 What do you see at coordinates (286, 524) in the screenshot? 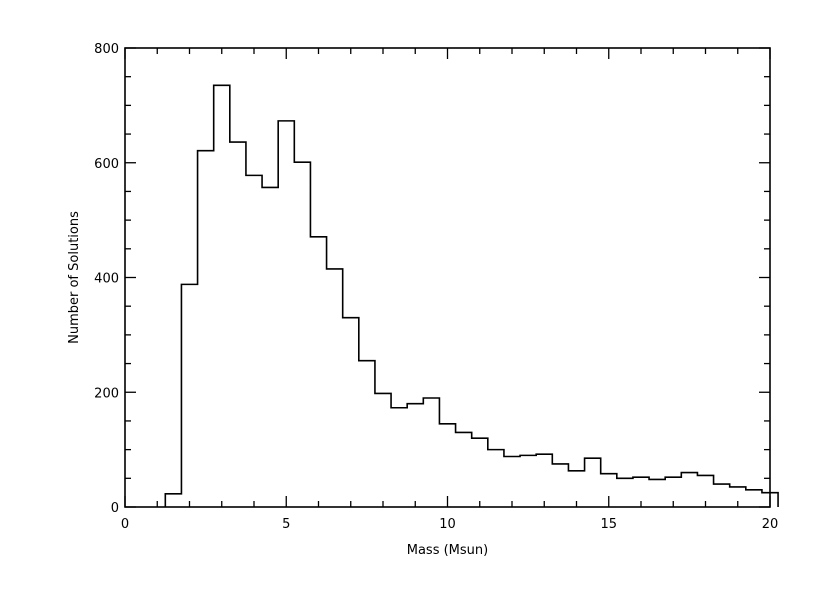
I see `x-tick-label: 5` at bounding box center [286, 524].